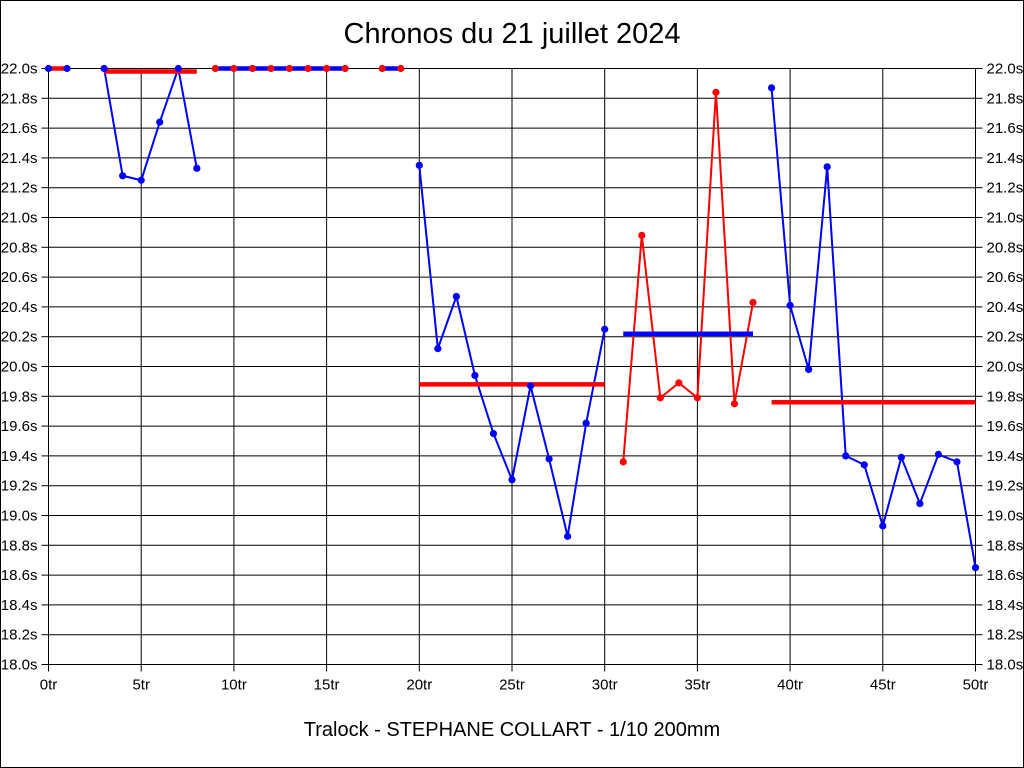 The width and height of the screenshot is (1024, 768). What do you see at coordinates (1005, 516) in the screenshot?
I see `y-axis-label-right: 19.0s` at bounding box center [1005, 516].